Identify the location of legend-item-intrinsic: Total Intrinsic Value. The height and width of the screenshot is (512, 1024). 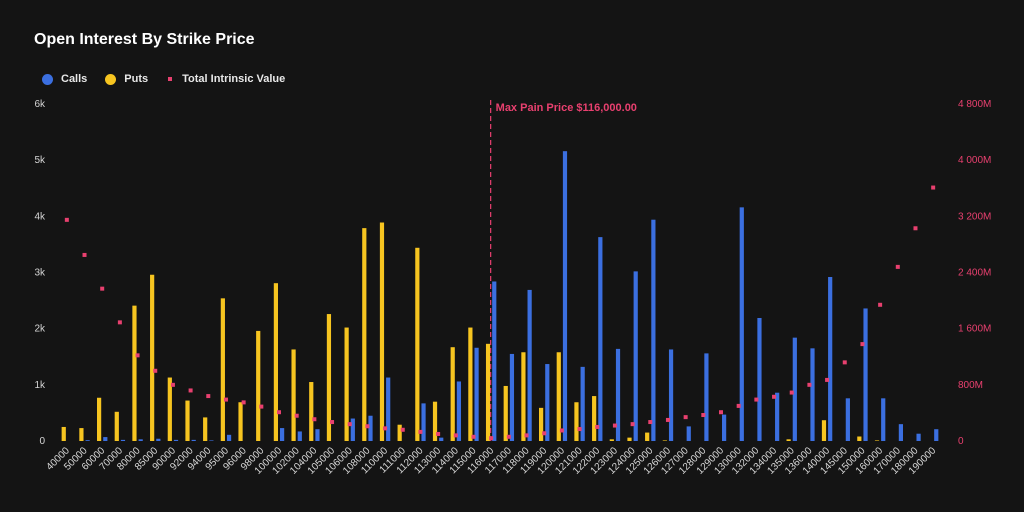
(225, 79).